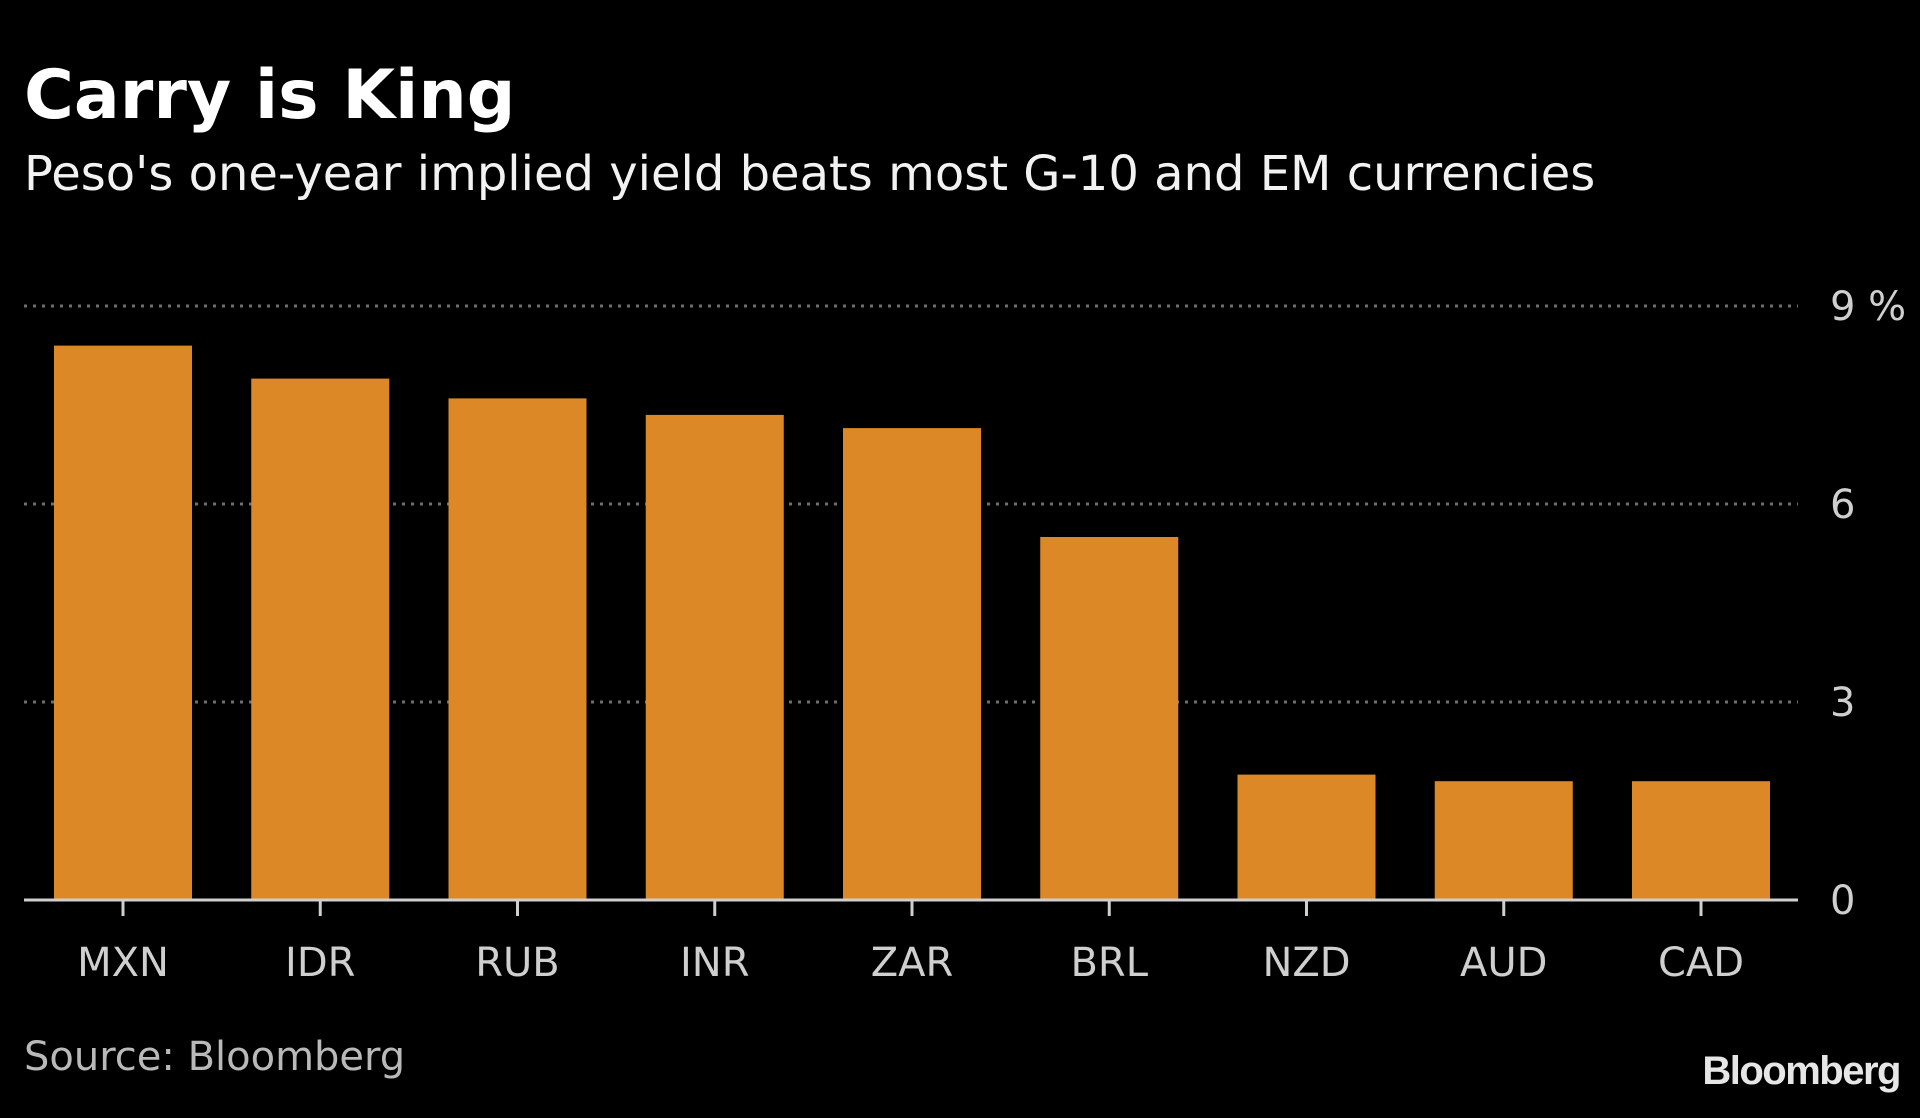 The height and width of the screenshot is (1118, 1920). Describe the element at coordinates (1503, 840) in the screenshot. I see `bar-aud` at that location.